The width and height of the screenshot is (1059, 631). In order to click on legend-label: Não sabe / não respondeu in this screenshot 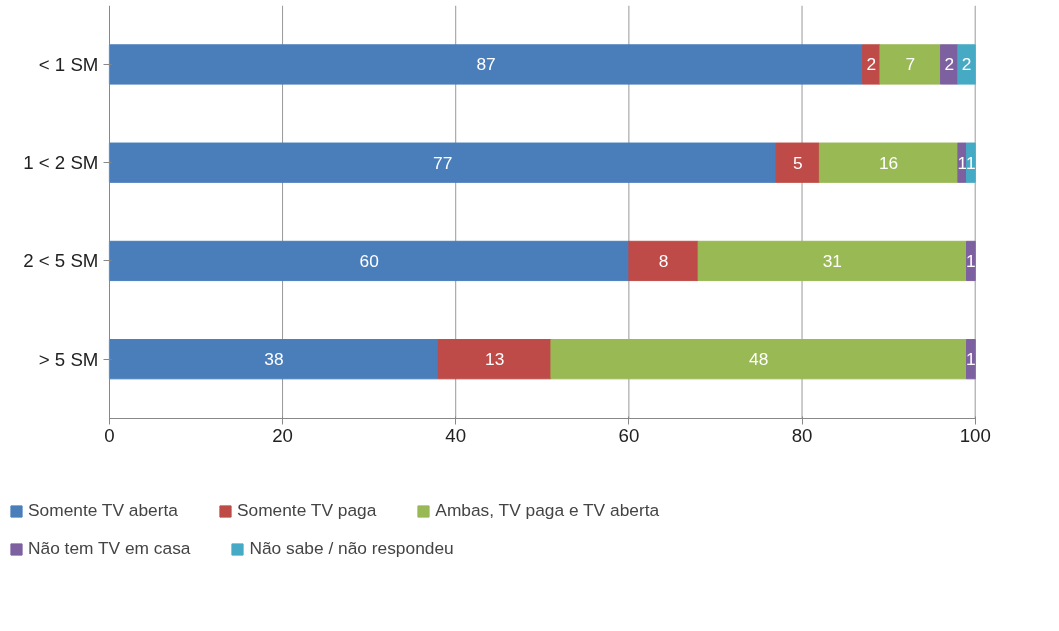, I will do `click(351, 548)`.